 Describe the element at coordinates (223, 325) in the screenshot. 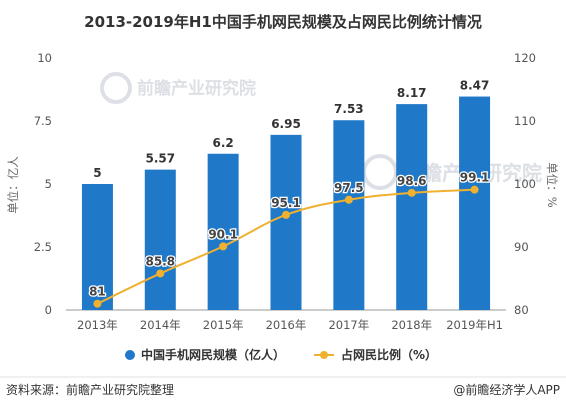

I see `x-tick-label: 2015年` at that location.